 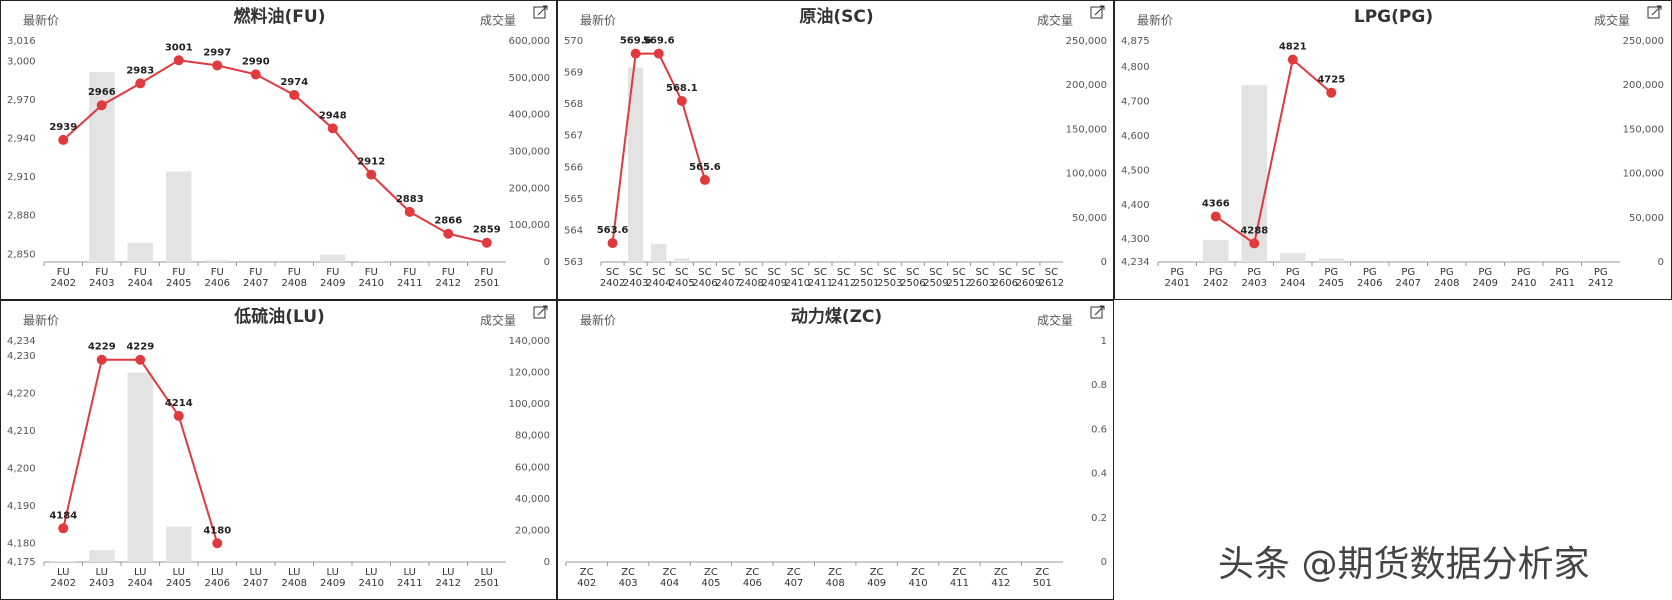 I want to click on price-line, so click(x=1273, y=151).